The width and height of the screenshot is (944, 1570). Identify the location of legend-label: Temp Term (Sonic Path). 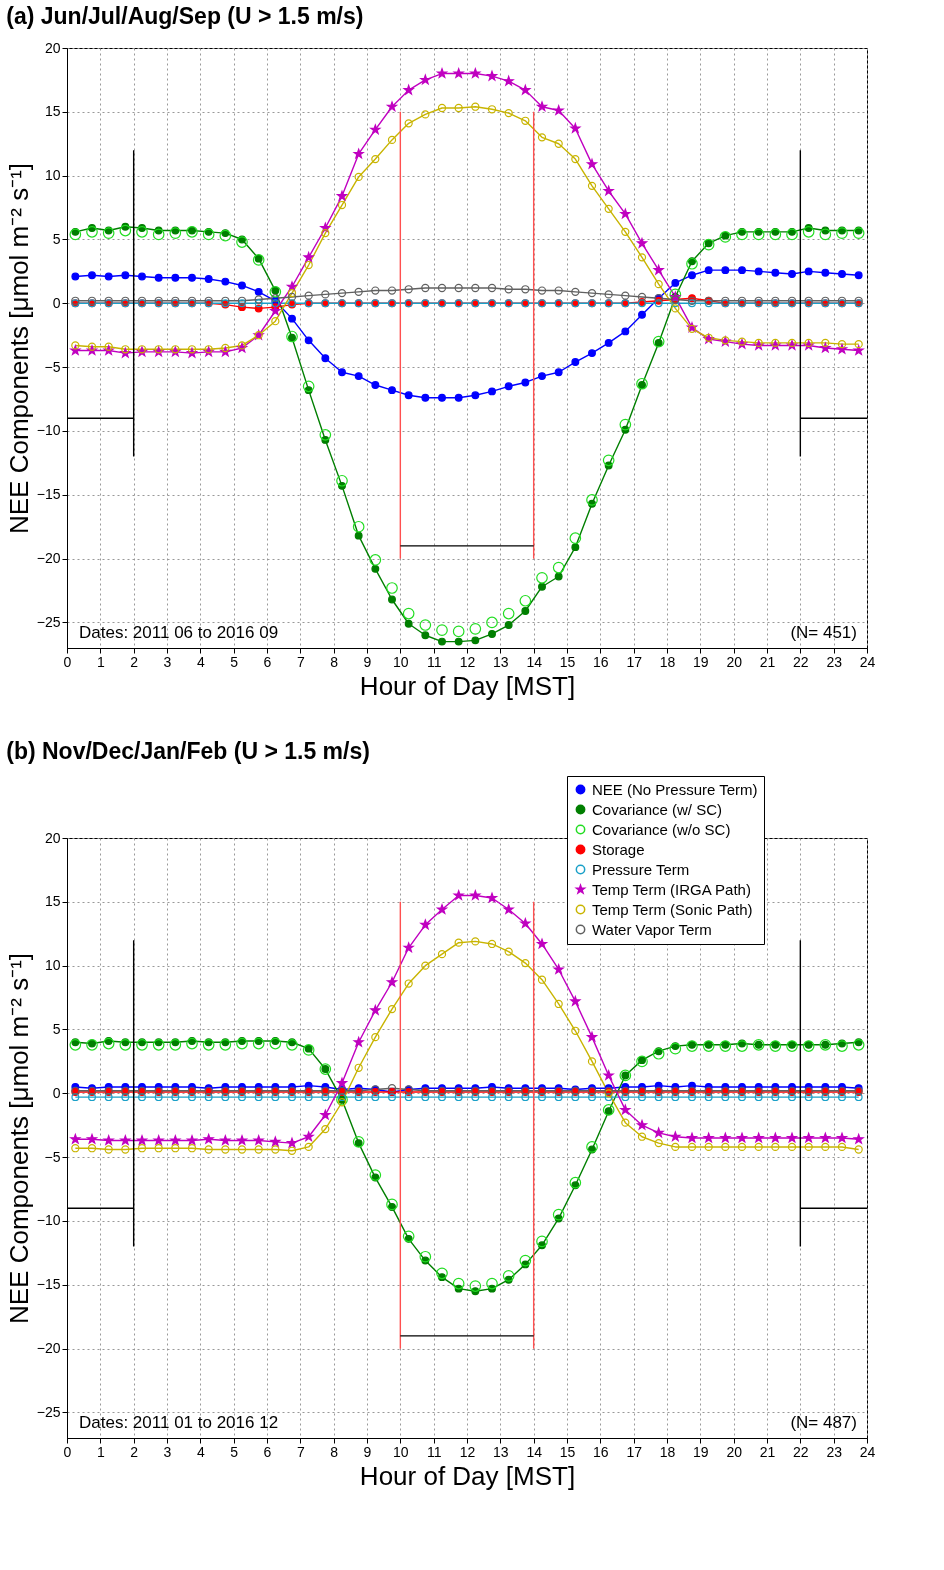
(672, 909).